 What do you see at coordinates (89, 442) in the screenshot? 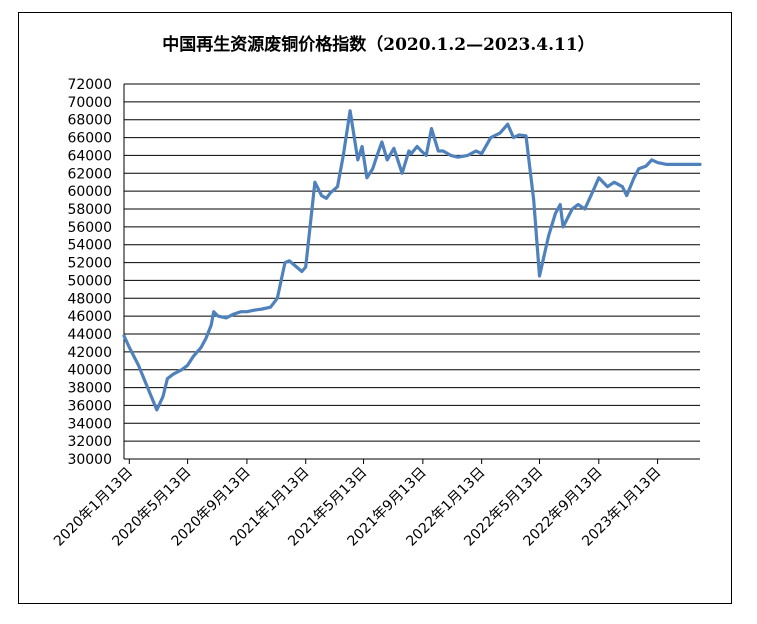
I see `y-tick-label: 32000` at bounding box center [89, 442].